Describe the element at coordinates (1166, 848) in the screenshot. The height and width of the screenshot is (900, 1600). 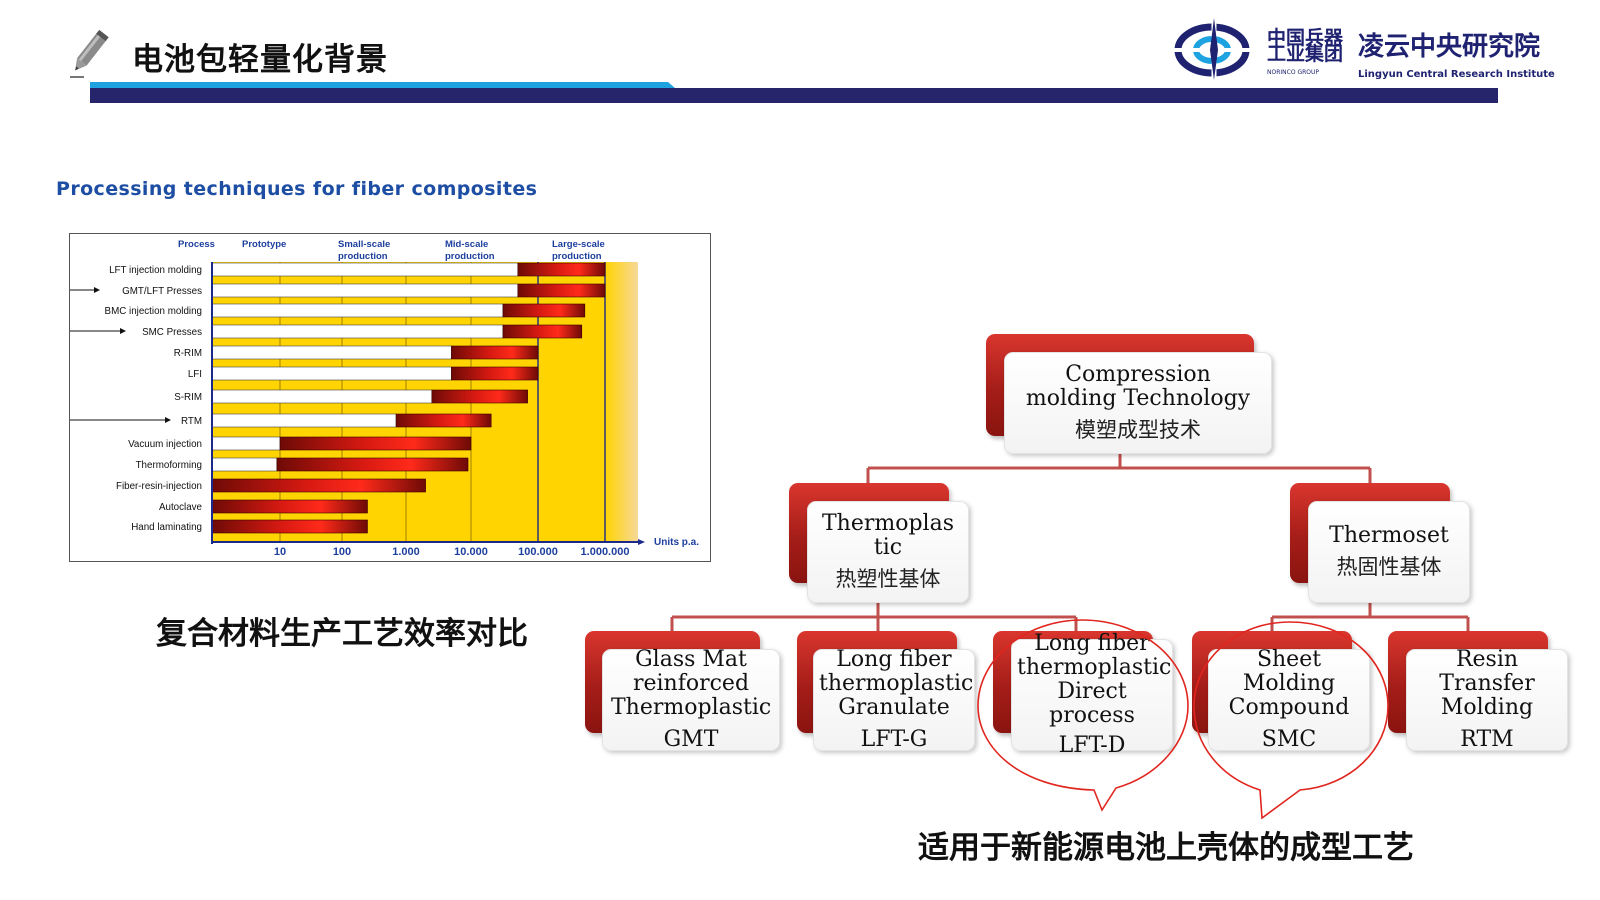
I see `bottom-caption: 适用于新能源电池上壳体的成型工艺` at that location.